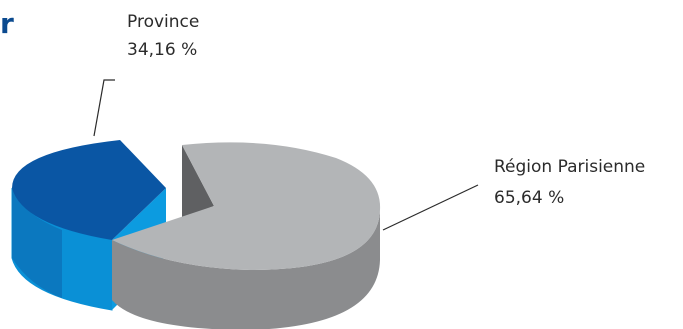 This screenshot has width=683, height=329. Describe the element at coordinates (529, 198) in the screenshot. I see `region-parisienne-value: 65,64 %` at that location.